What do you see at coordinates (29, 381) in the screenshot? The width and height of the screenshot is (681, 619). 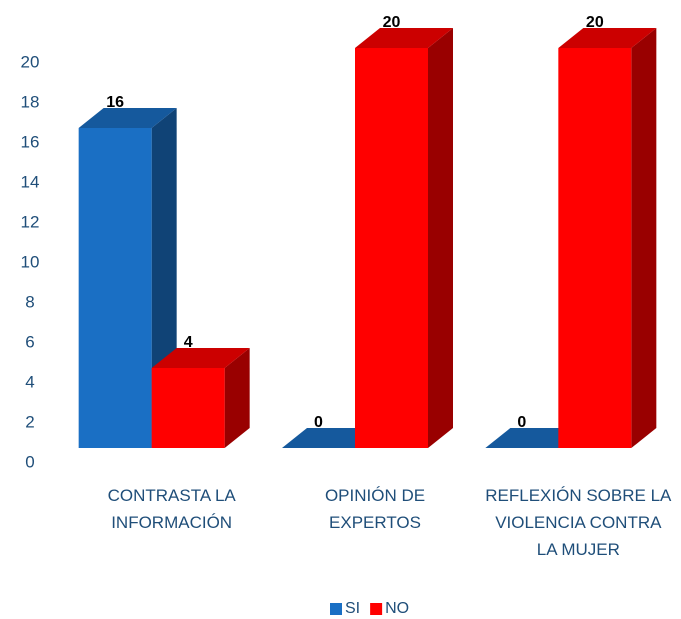 I see `y-tick-label: 4` at bounding box center [29, 381].